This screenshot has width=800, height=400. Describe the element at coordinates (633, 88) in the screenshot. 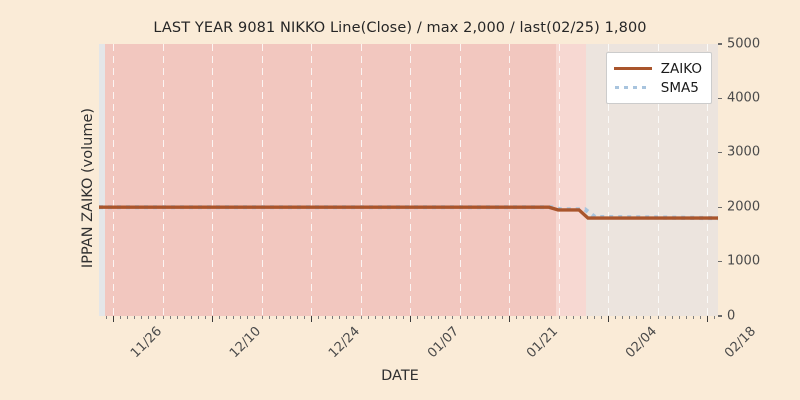

I see `legend-swatch-sma5` at that location.